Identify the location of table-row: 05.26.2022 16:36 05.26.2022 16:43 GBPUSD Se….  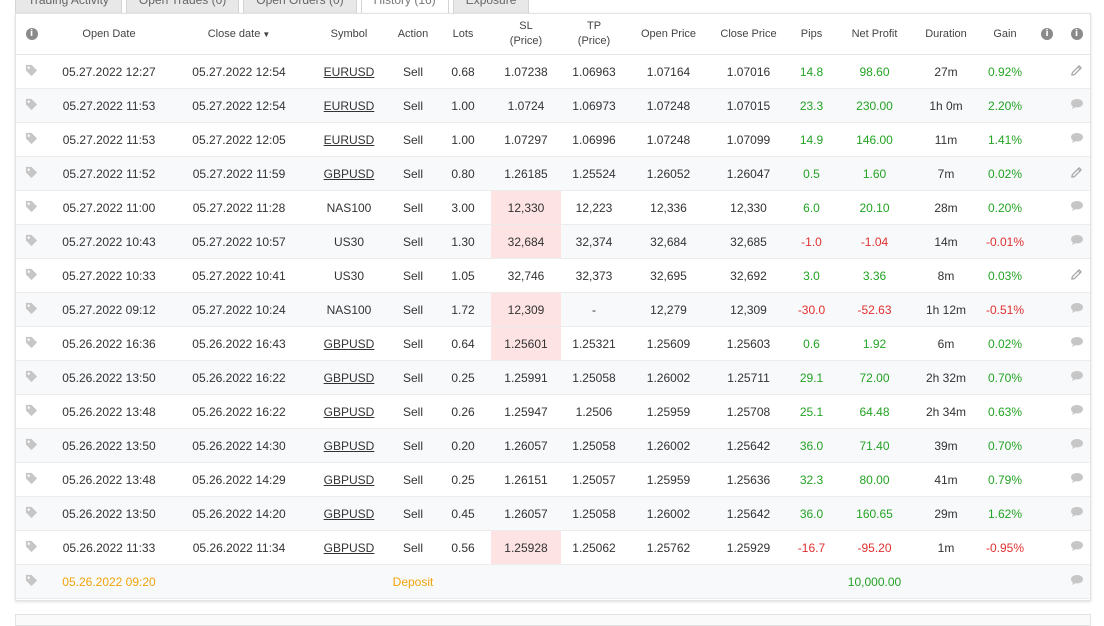
(553, 343).